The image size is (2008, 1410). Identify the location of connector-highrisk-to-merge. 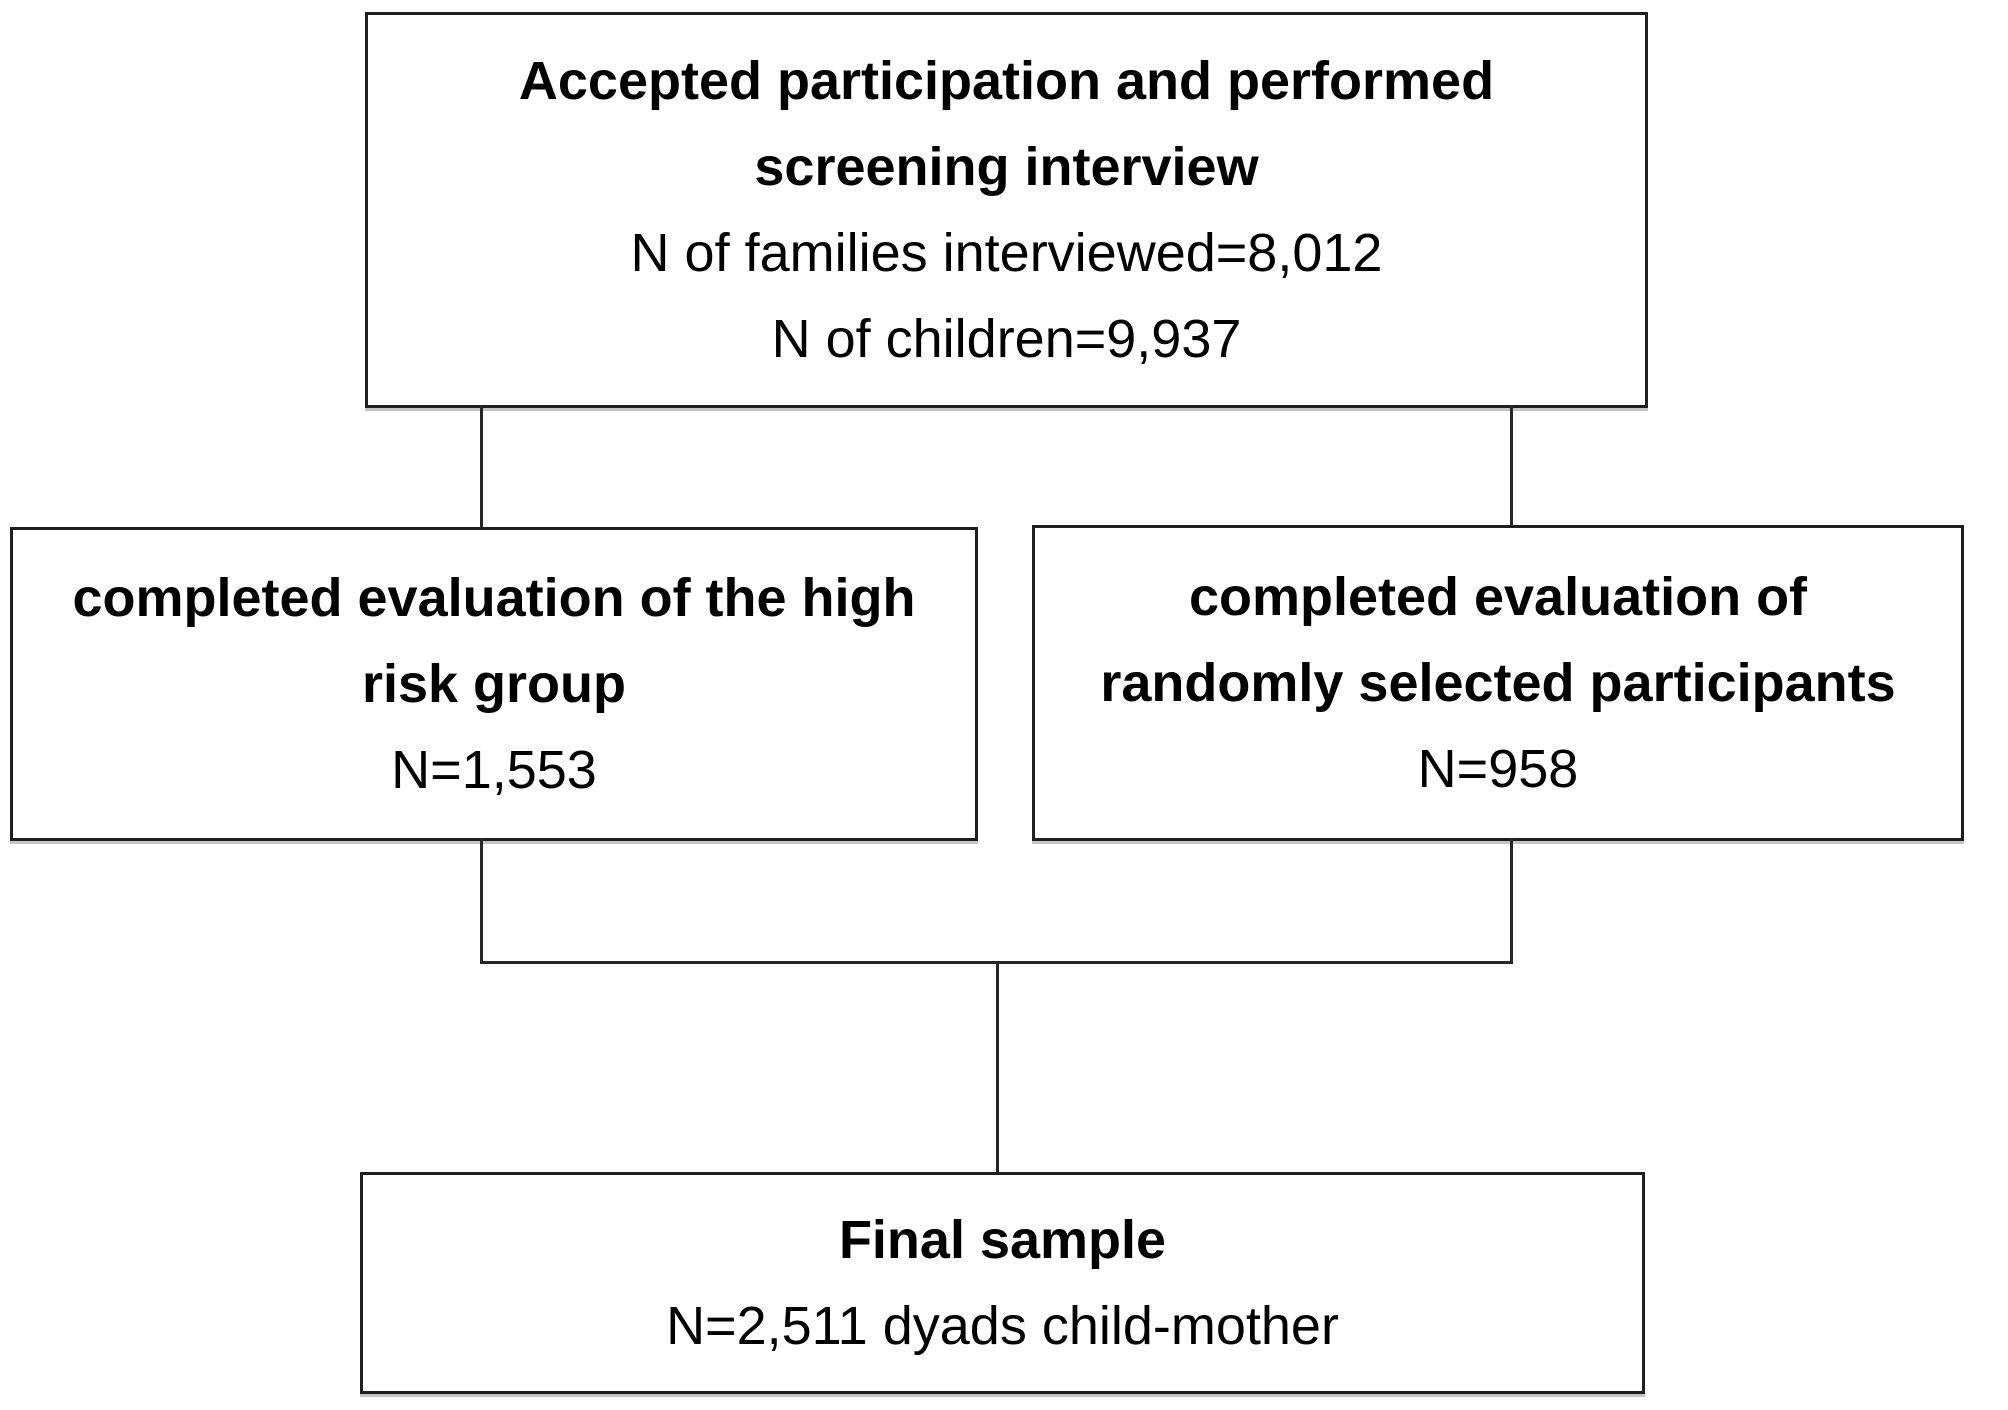
(481, 901).